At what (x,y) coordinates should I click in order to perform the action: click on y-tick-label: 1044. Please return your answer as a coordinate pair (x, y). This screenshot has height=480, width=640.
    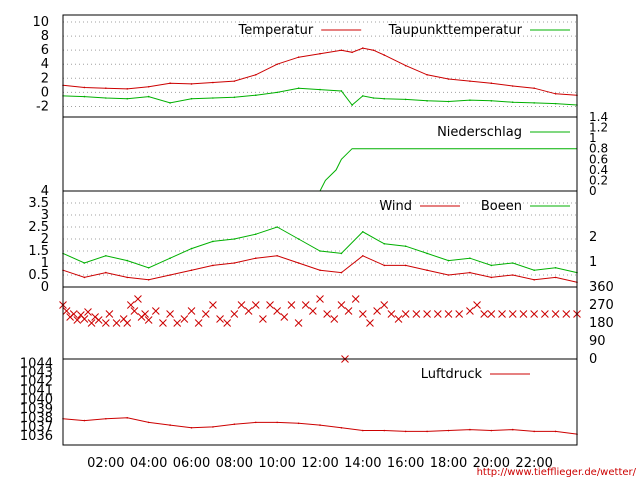
    Looking at the image, I should click on (36, 364).